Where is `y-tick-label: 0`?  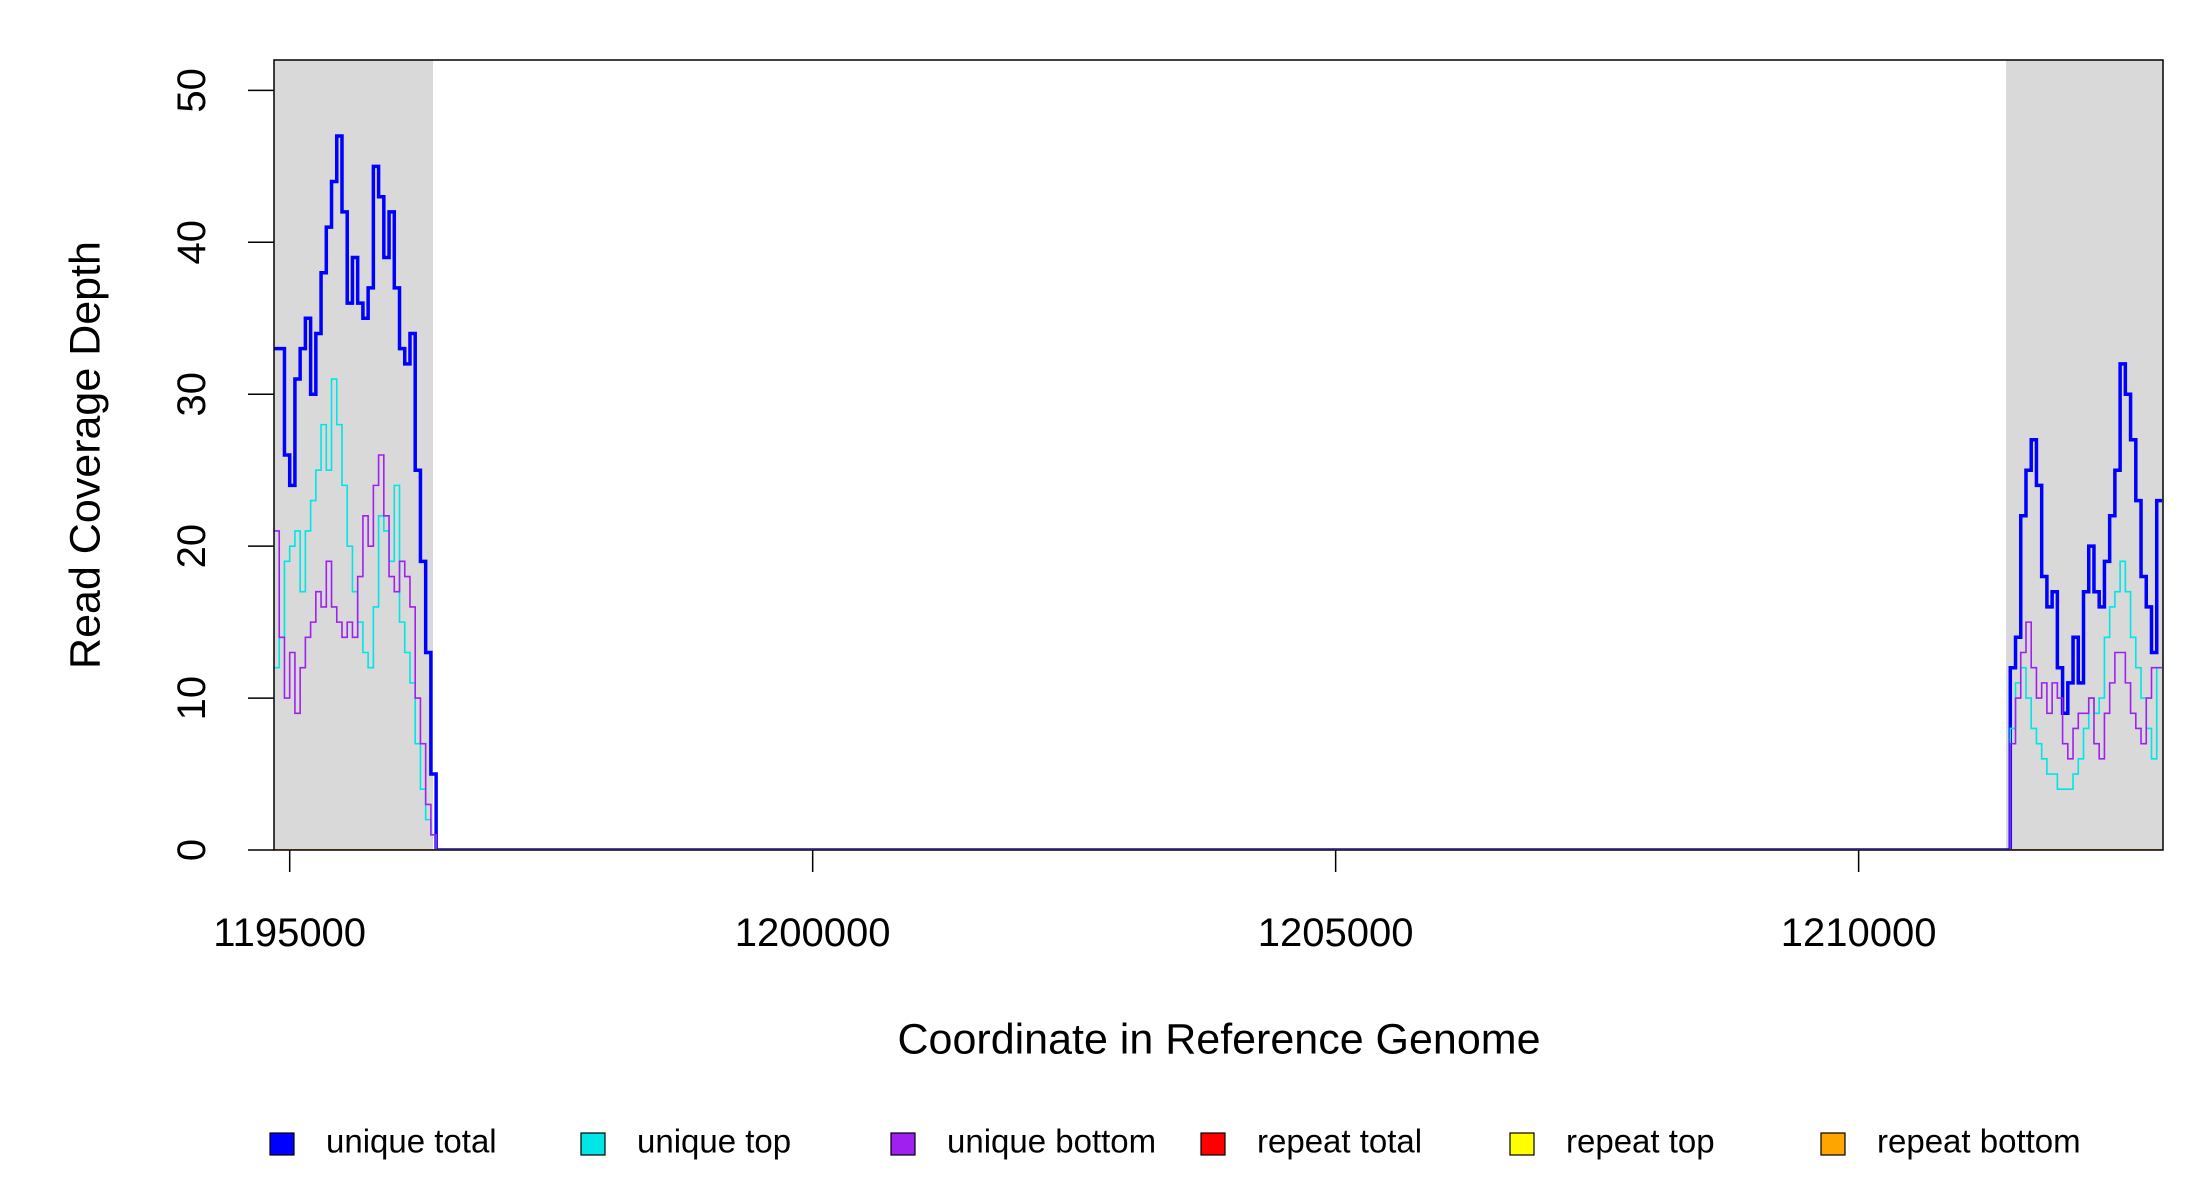 y-tick-label: 0 is located at coordinates (192, 850).